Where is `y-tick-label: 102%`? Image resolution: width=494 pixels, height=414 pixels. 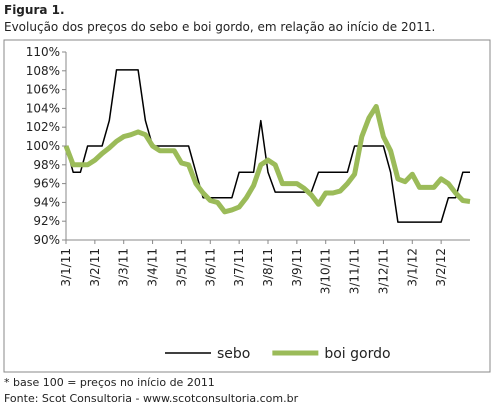 y-tick-label: 102% is located at coordinates (43, 127).